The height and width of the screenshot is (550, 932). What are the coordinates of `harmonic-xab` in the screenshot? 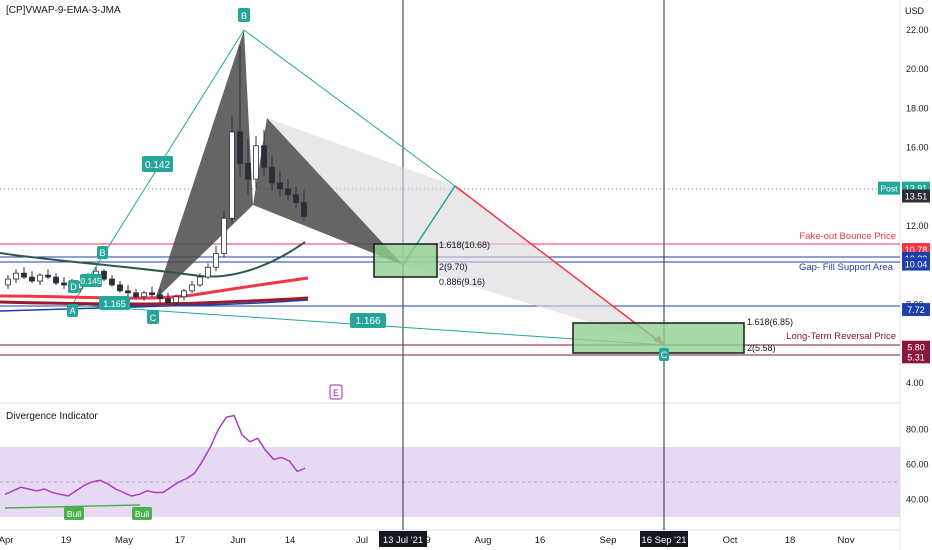 It's located at (204, 165).